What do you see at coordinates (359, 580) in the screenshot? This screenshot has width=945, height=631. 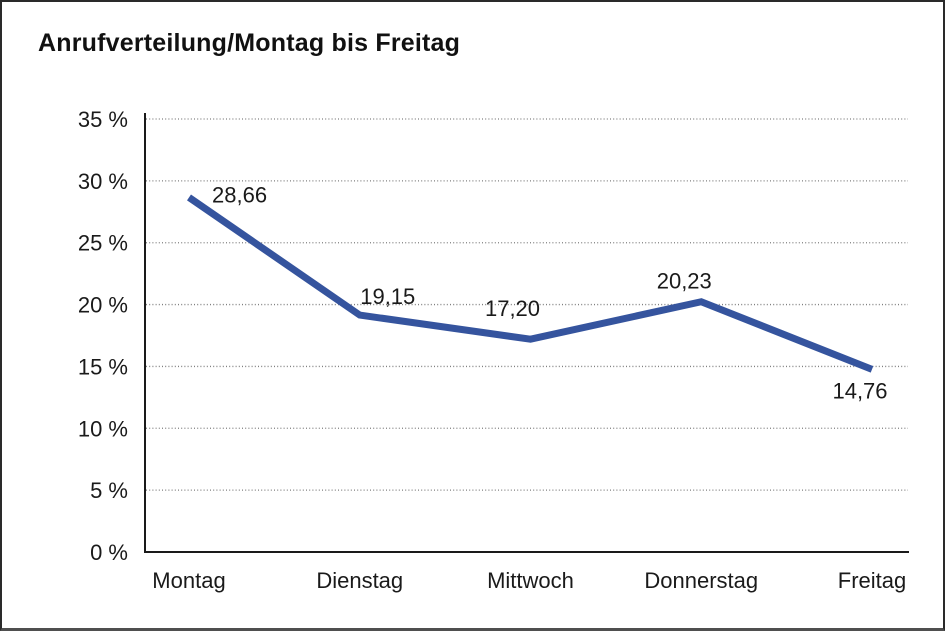 I see `x-axis-category-label: Dienstag` at bounding box center [359, 580].